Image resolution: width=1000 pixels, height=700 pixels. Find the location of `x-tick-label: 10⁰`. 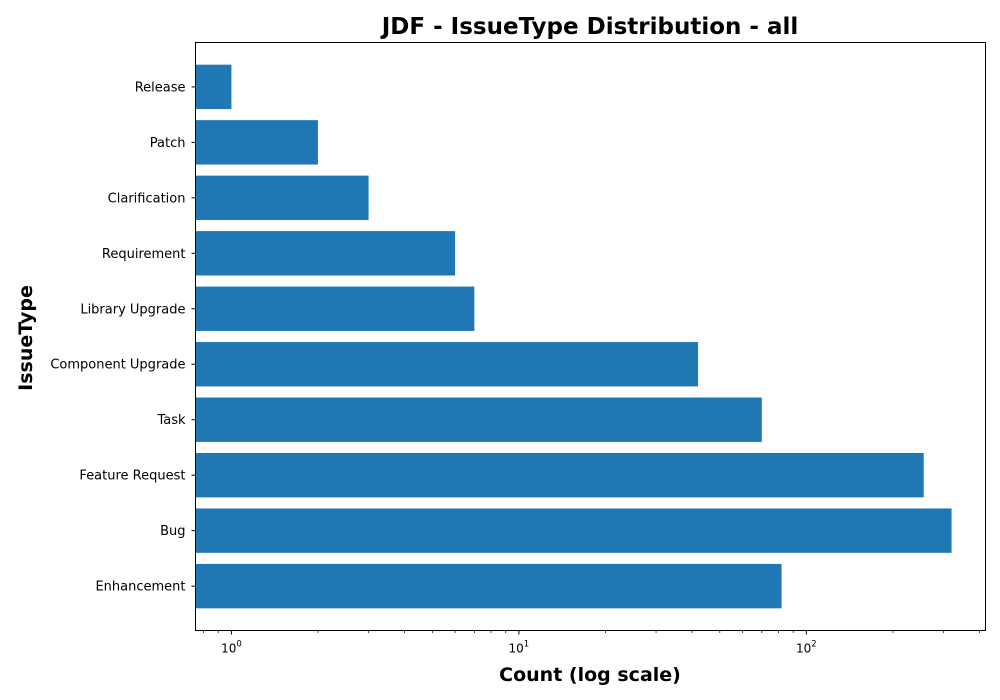

x-tick-label: 10⁰ is located at coordinates (231, 648).